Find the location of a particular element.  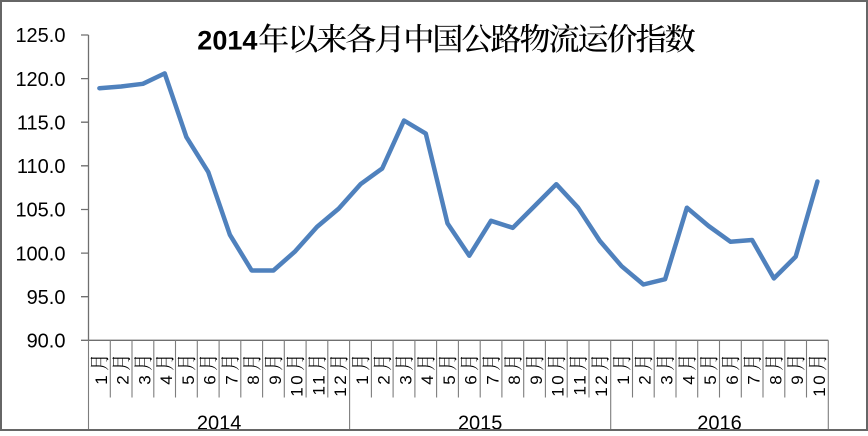

svg-text: 100.0 is located at coordinates (40, 254).